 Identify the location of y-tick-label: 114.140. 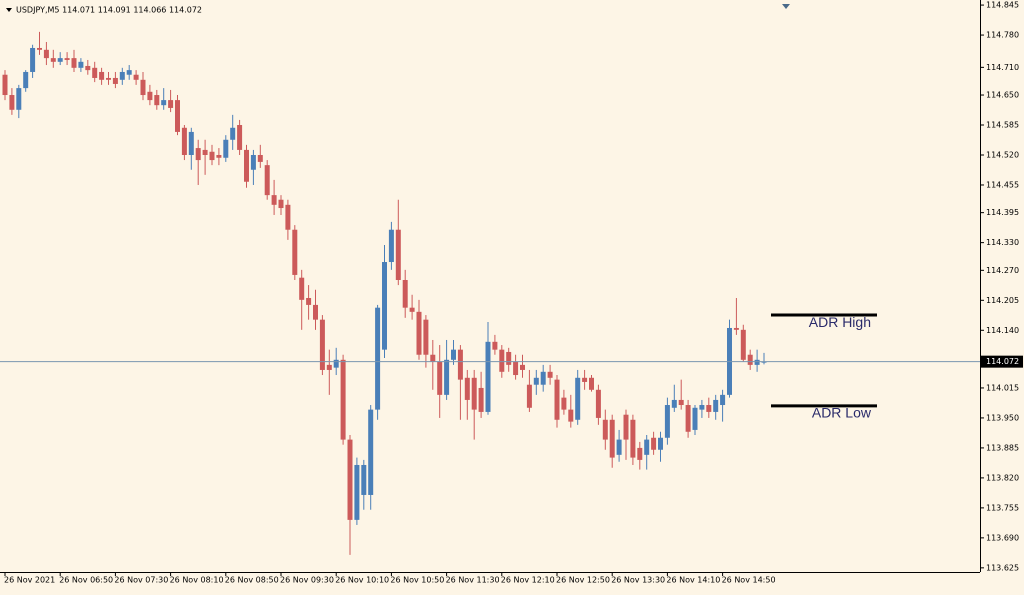
(1002, 330).